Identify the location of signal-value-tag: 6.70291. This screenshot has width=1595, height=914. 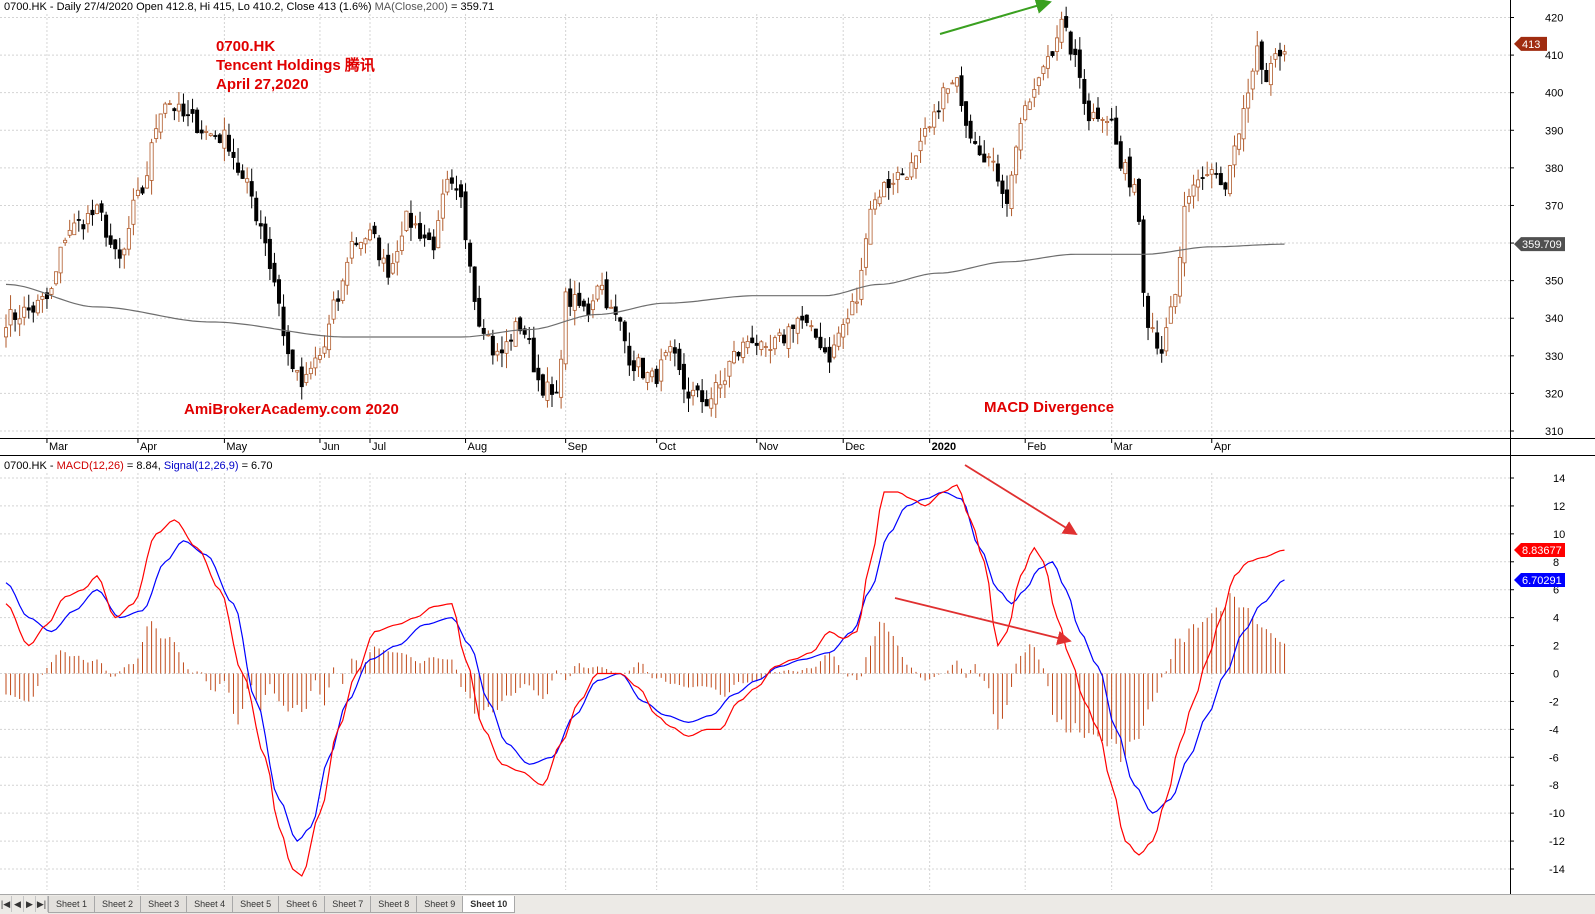
(1539, 579).